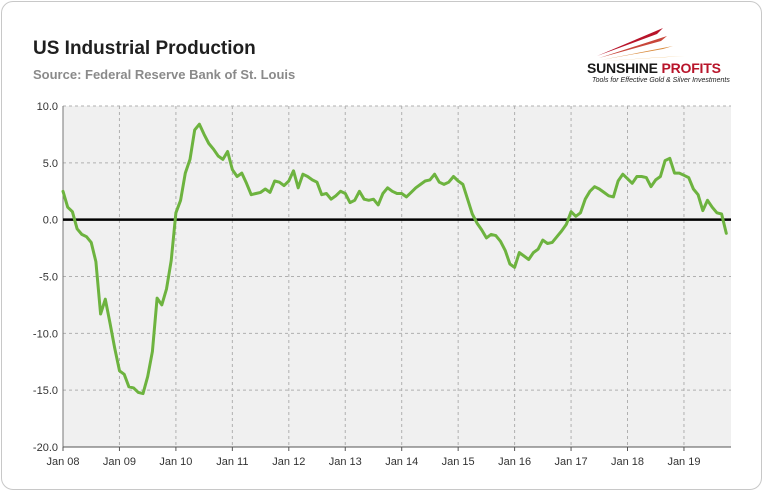 The image size is (765, 493). What do you see at coordinates (514, 462) in the screenshot?
I see `x-tick-label: Jan 16` at bounding box center [514, 462].